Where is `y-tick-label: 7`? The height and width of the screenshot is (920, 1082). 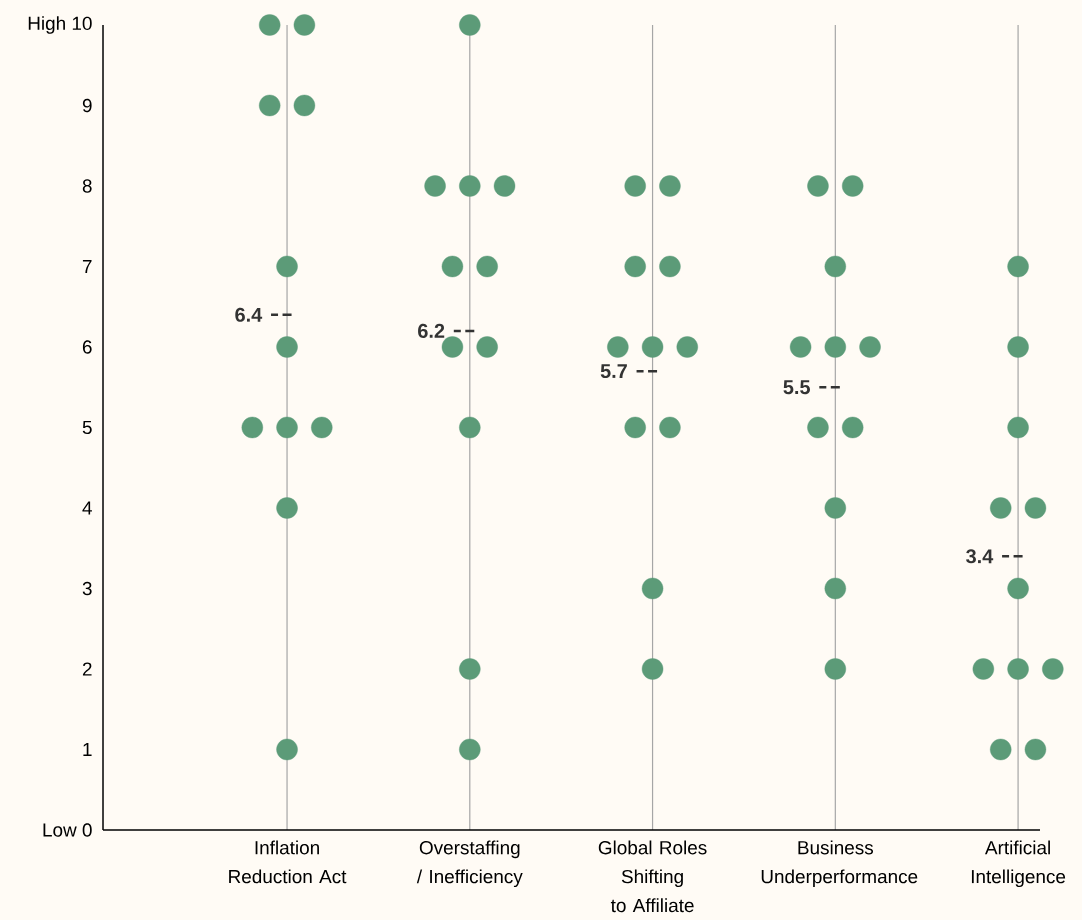 y-tick-label: 7 is located at coordinates (87, 266).